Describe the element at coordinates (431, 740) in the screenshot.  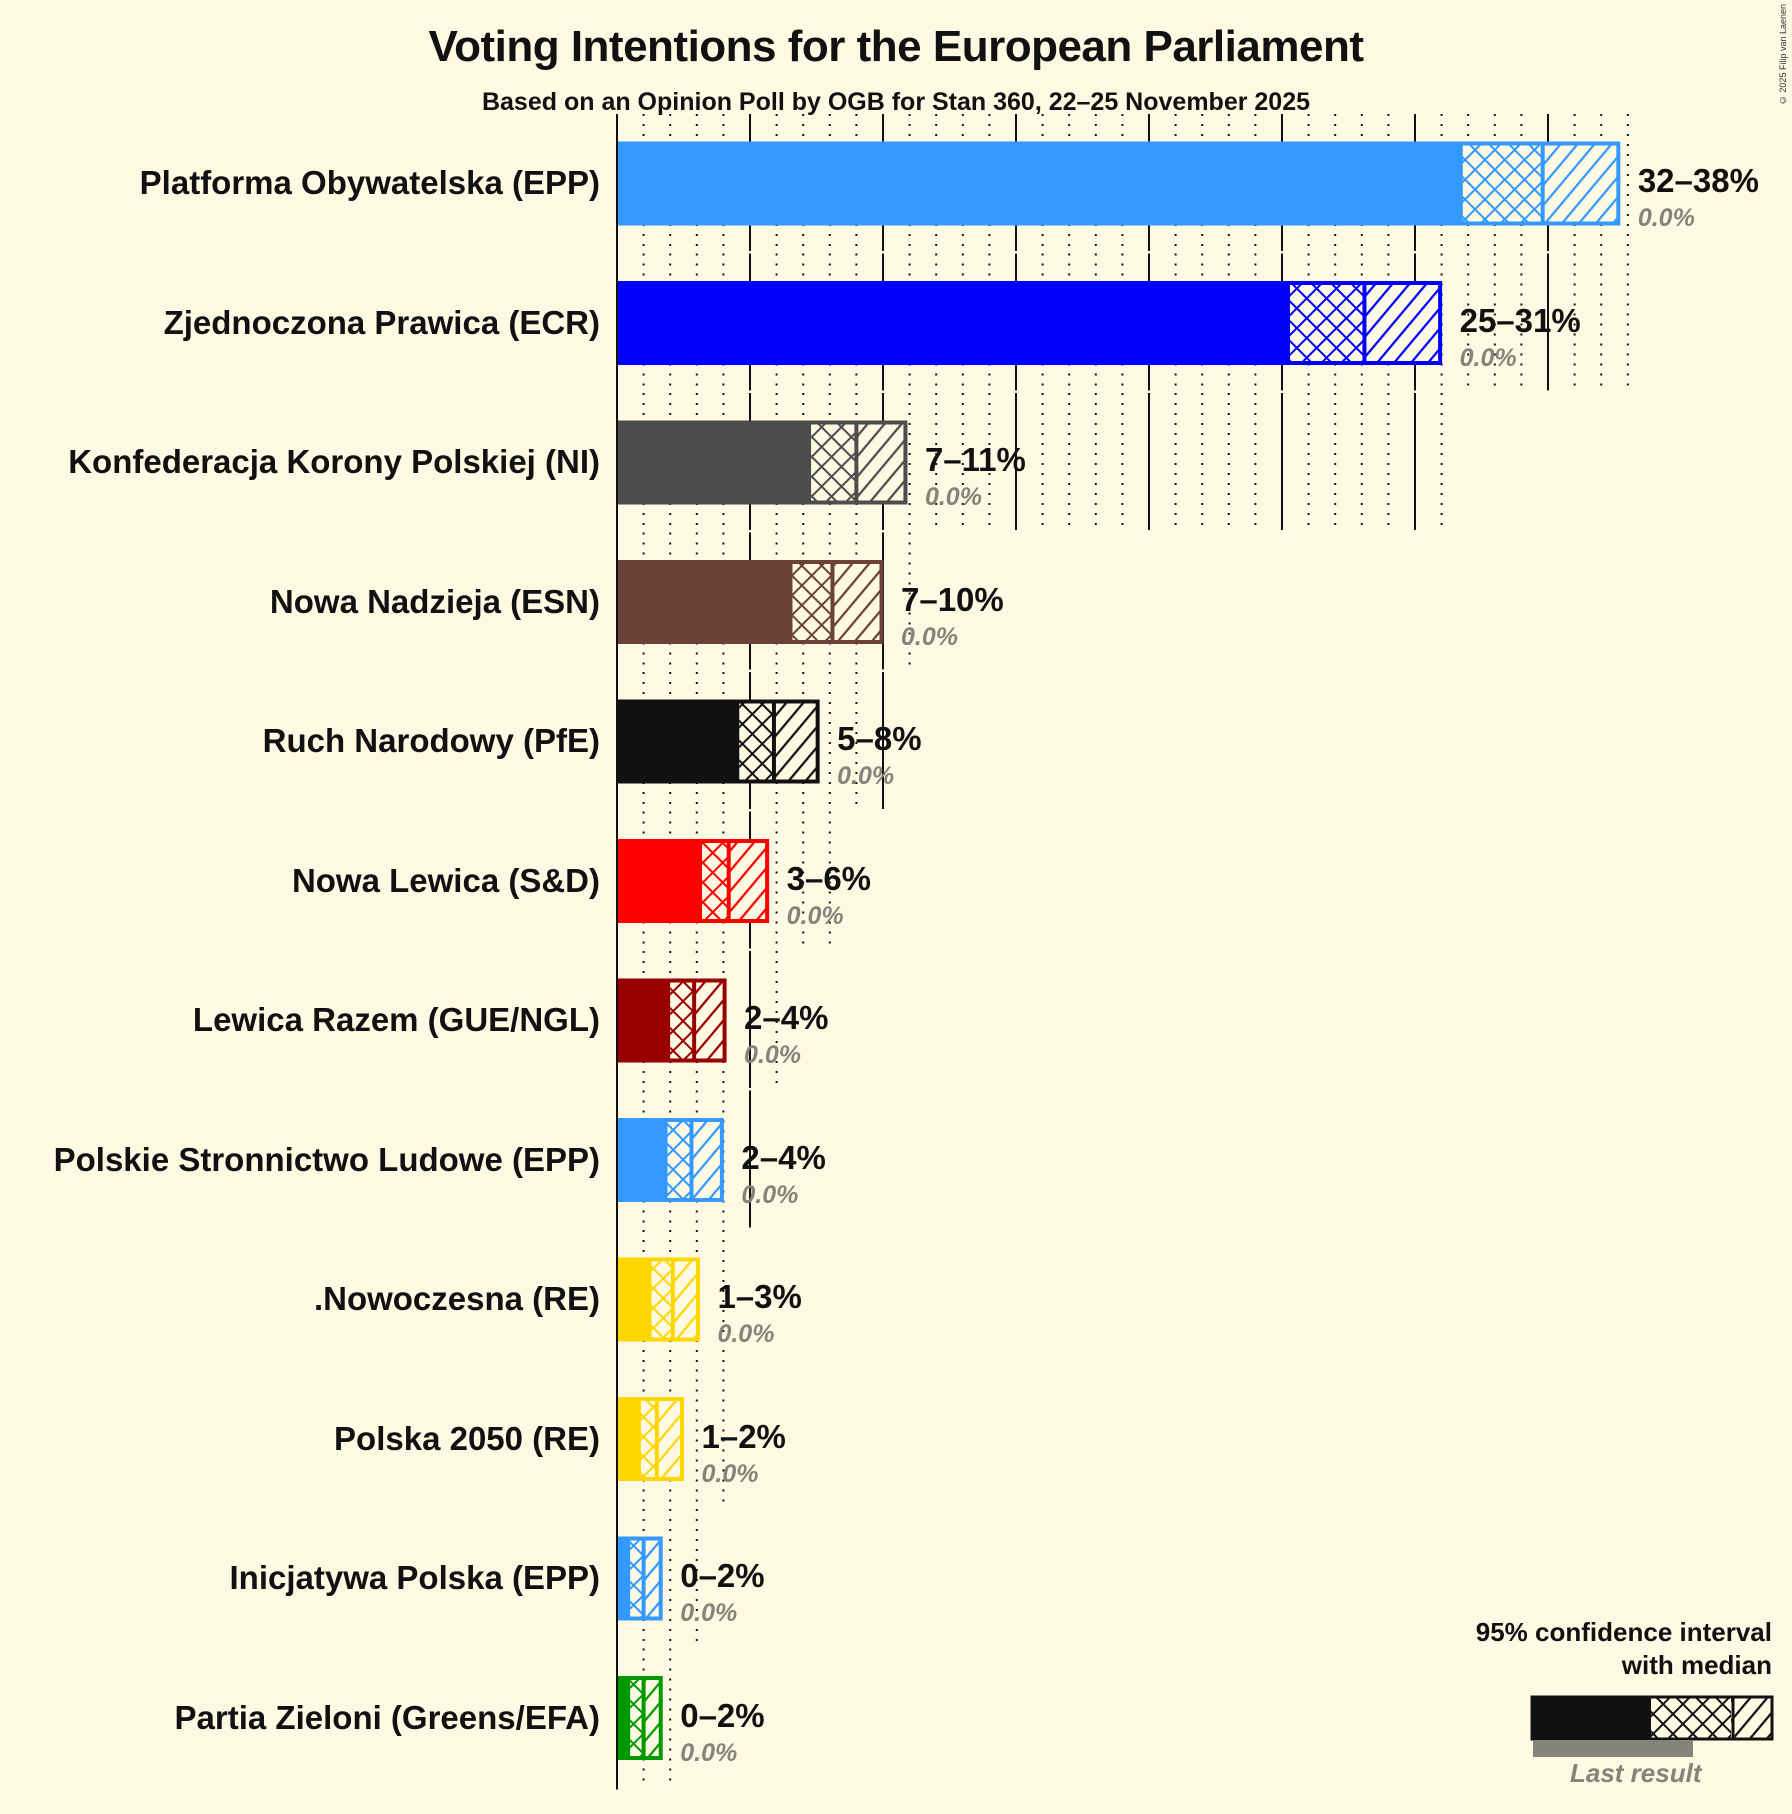
I see `party-label: Ruch Narodowy (PfE)` at that location.